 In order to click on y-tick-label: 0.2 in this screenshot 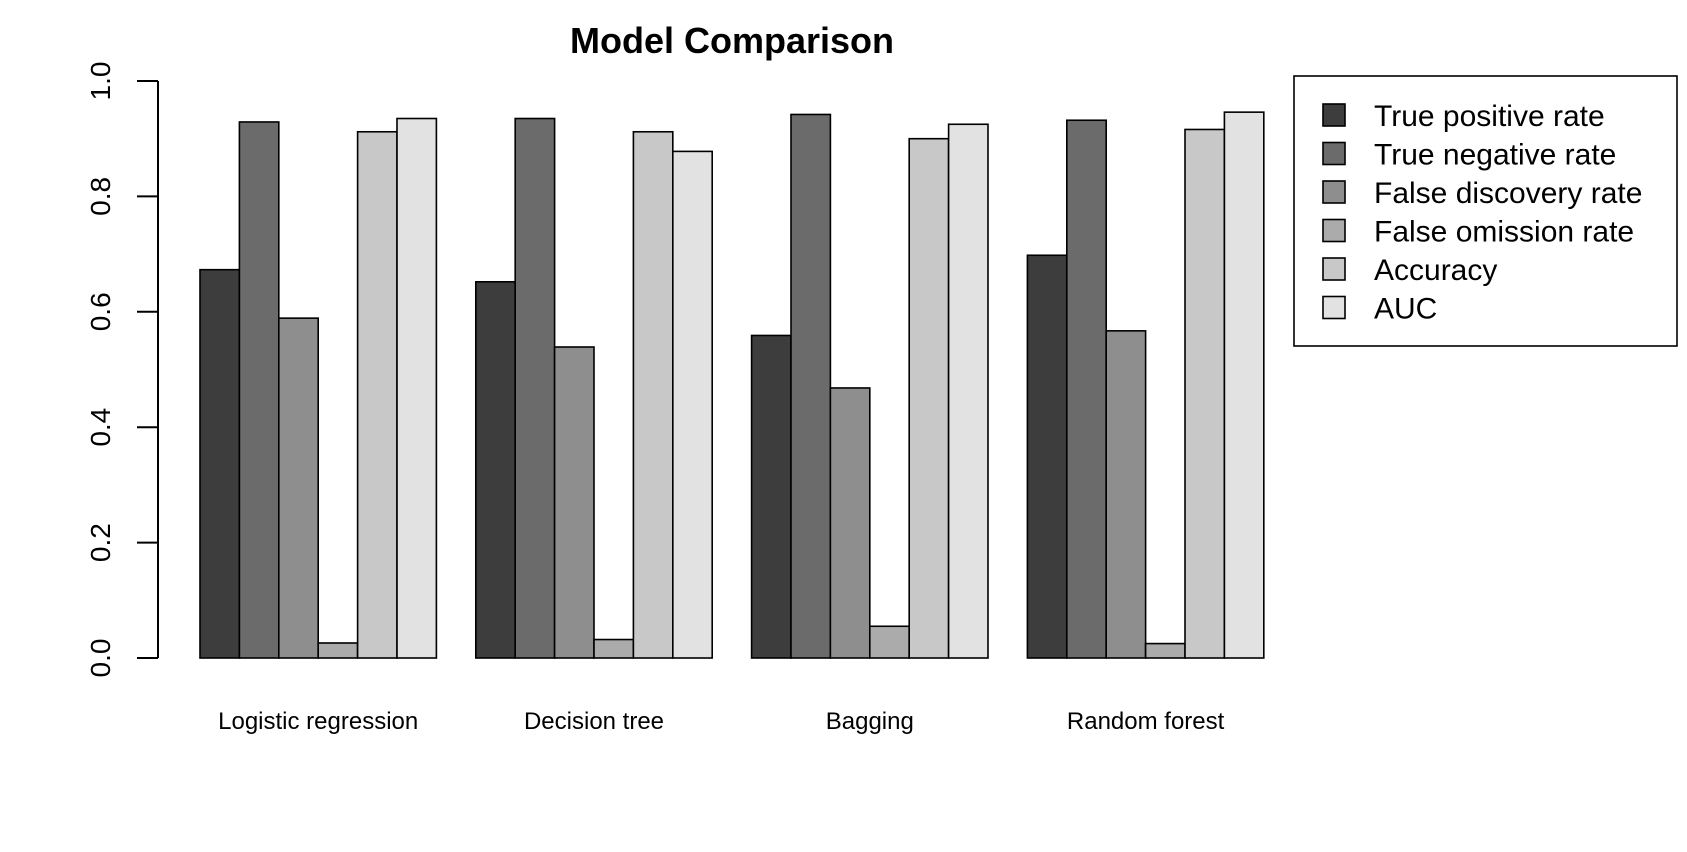, I will do `click(100, 542)`.